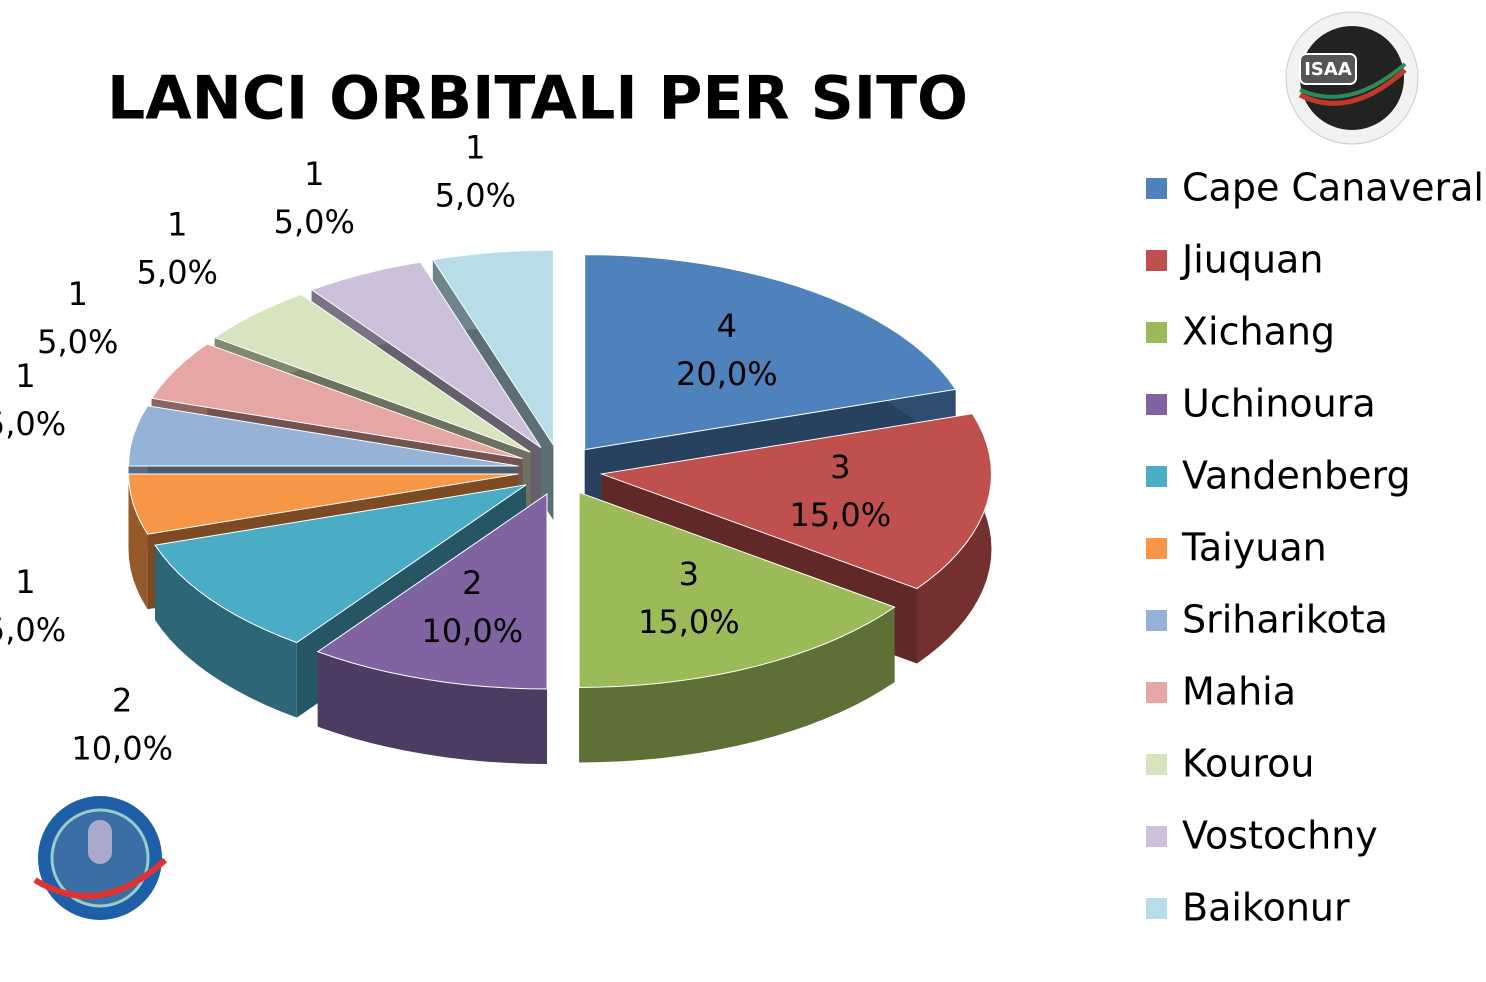  I want to click on logo-radio, so click(100, 858).